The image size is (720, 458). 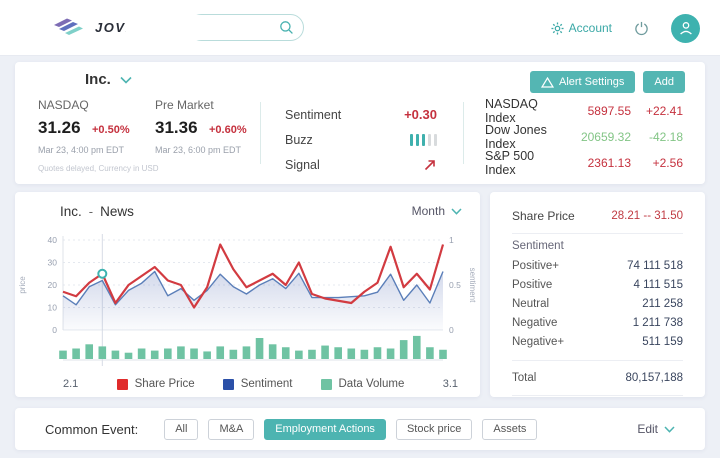 What do you see at coordinates (231, 429) in the screenshot?
I see `event-filter-m-a: M&A` at bounding box center [231, 429].